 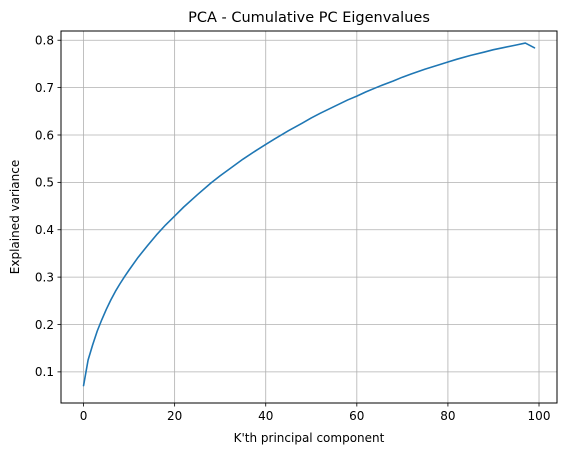 I want to click on y-tick-label: 0.1, so click(x=44, y=372).